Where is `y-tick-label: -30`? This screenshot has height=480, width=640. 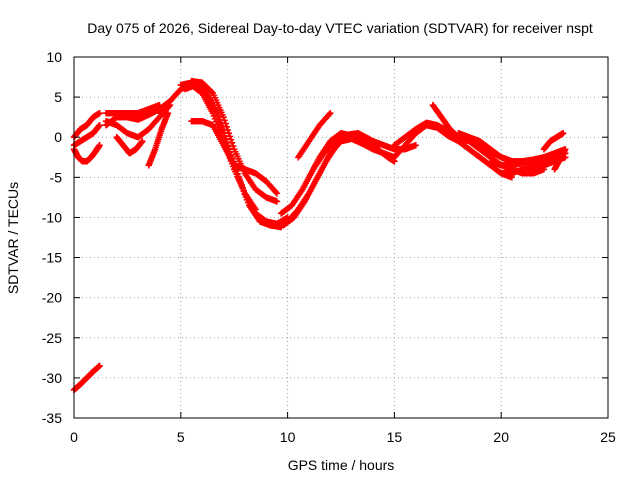 y-tick-label: -30 is located at coordinates (52, 378).